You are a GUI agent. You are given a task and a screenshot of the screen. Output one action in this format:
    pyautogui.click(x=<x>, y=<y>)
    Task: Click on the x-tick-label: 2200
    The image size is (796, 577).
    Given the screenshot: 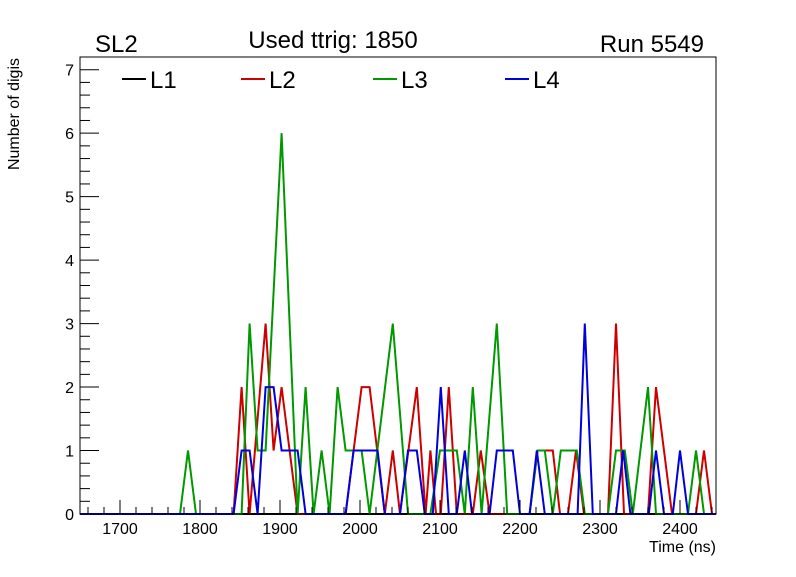 What is the action you would take?
    pyautogui.click(x=520, y=529)
    